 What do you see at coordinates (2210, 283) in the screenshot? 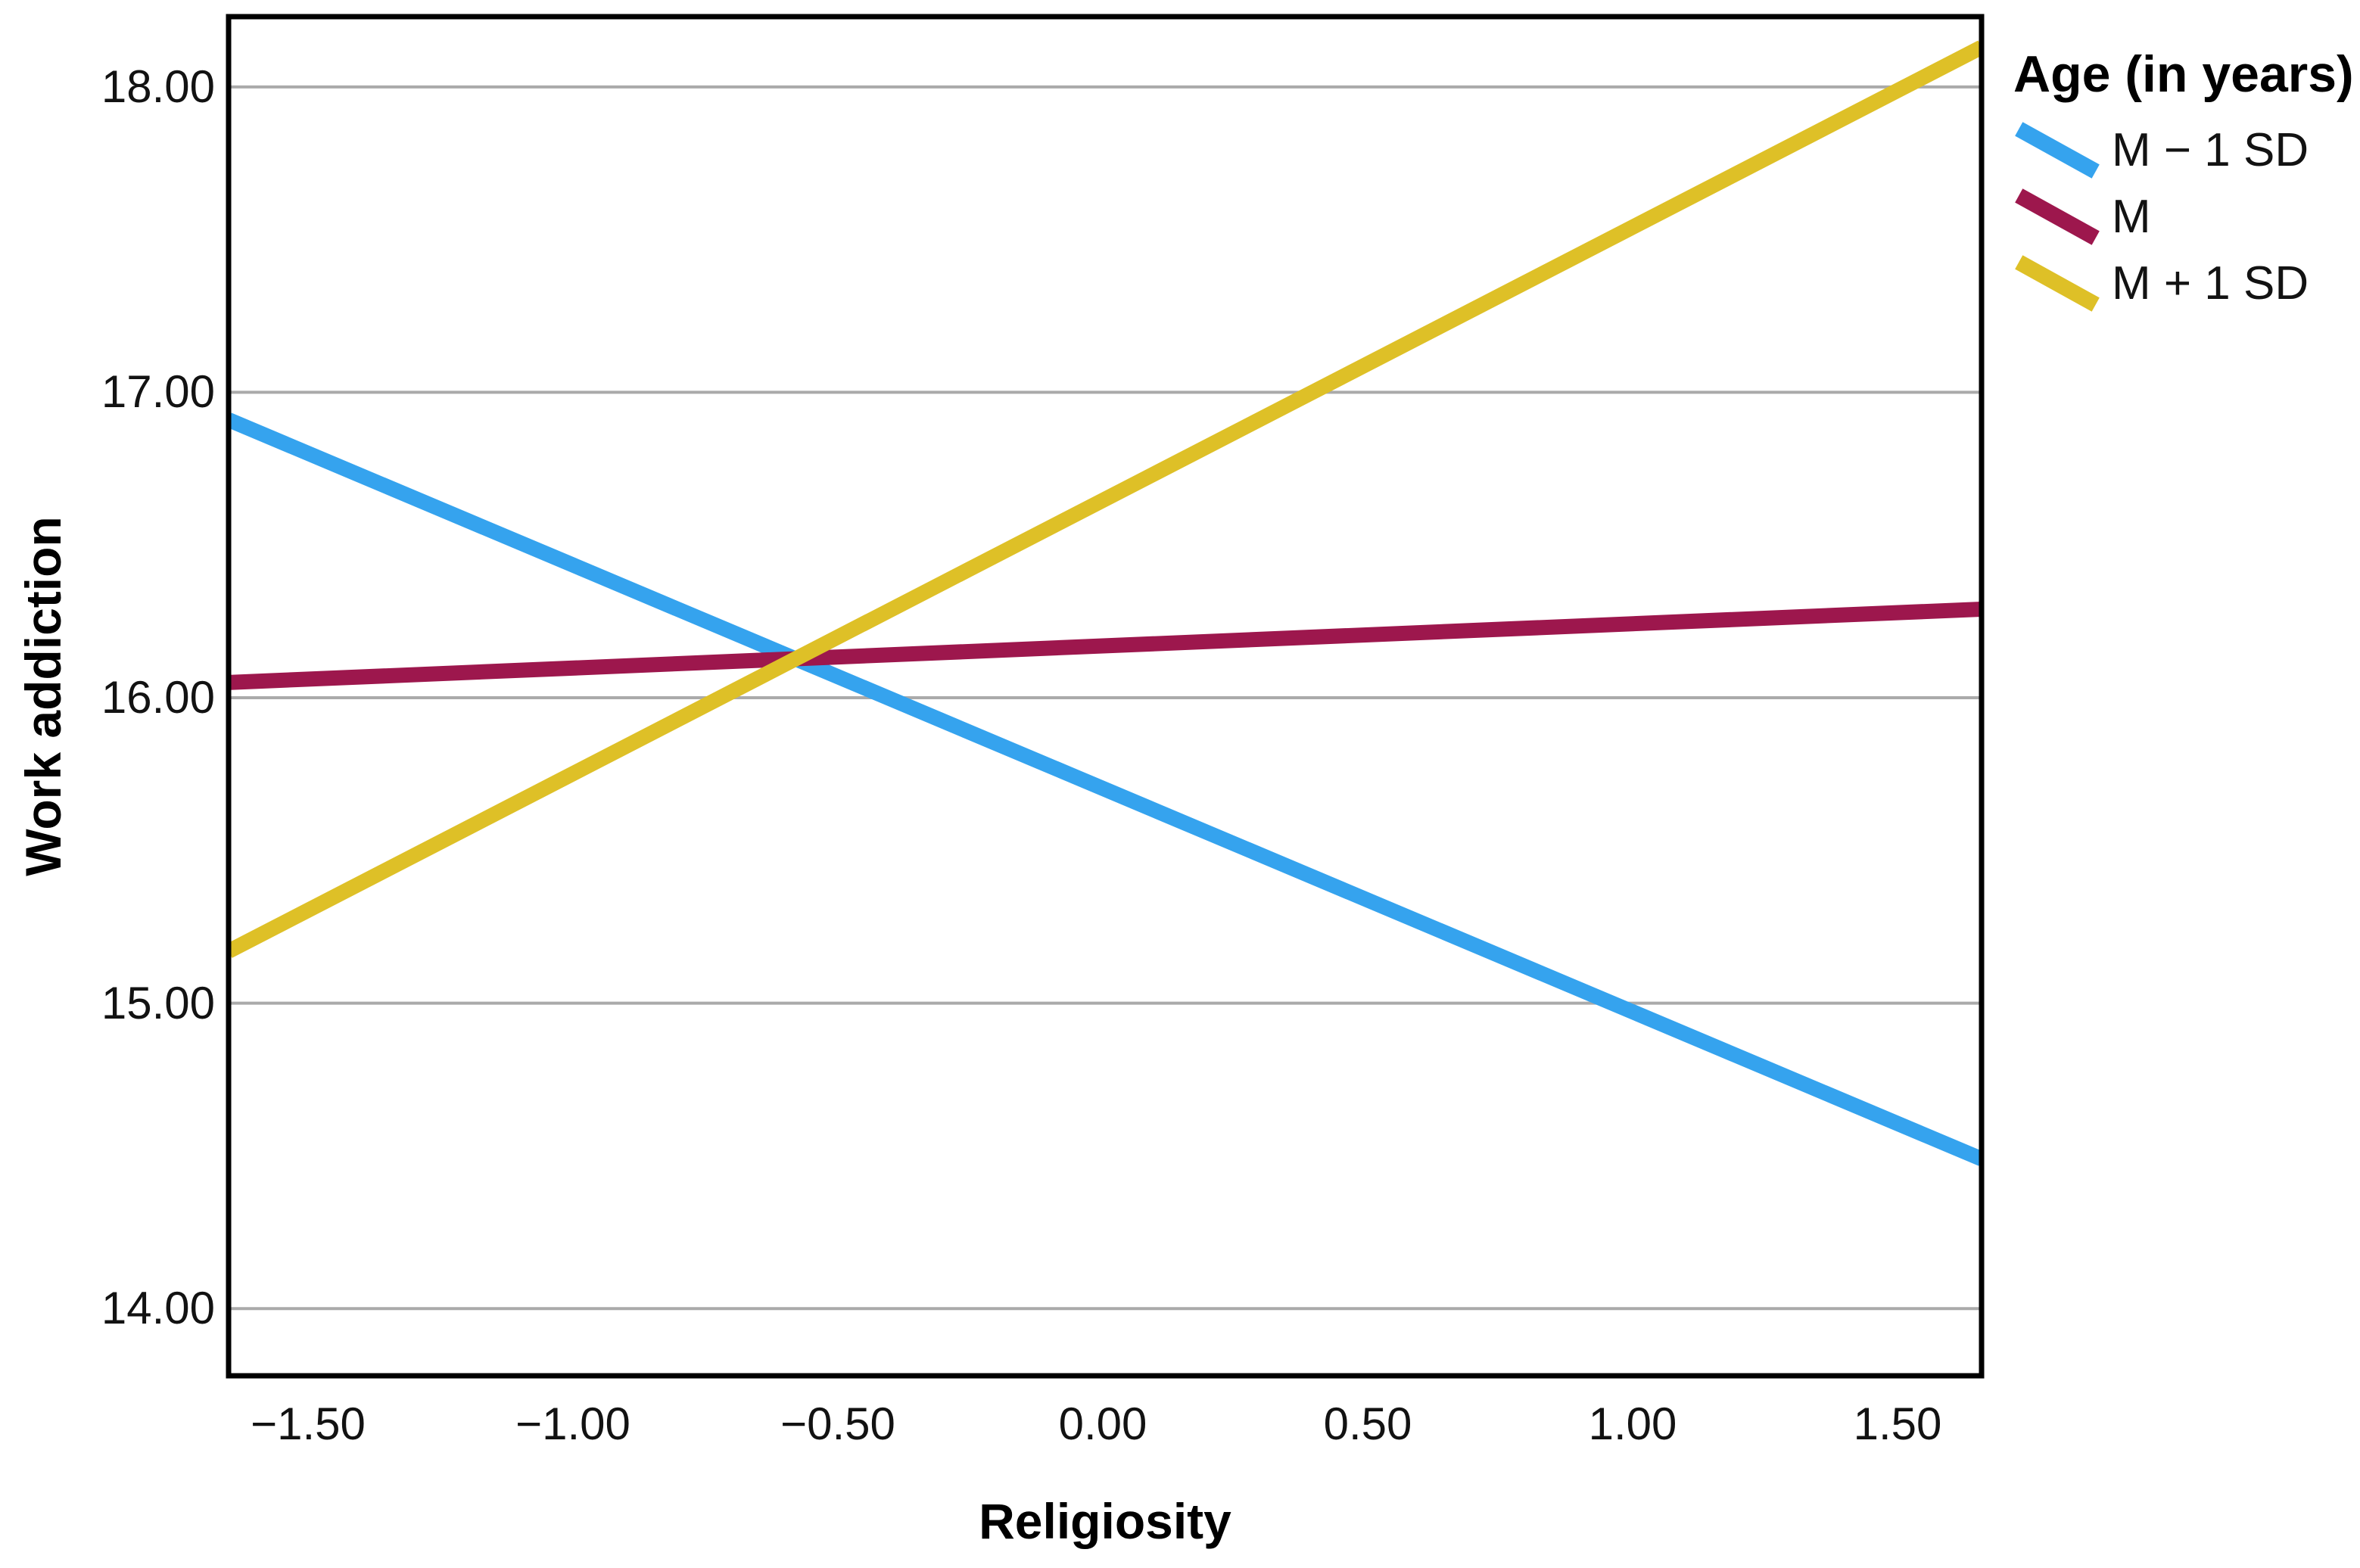
I see `legend-label: M + 1 SD` at bounding box center [2210, 283].